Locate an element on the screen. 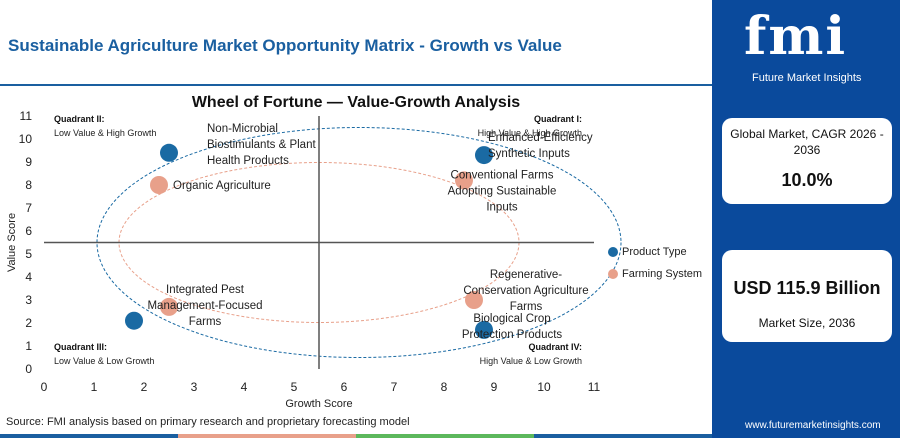 The image size is (900, 438). y-tick-label: 8 is located at coordinates (28, 185).